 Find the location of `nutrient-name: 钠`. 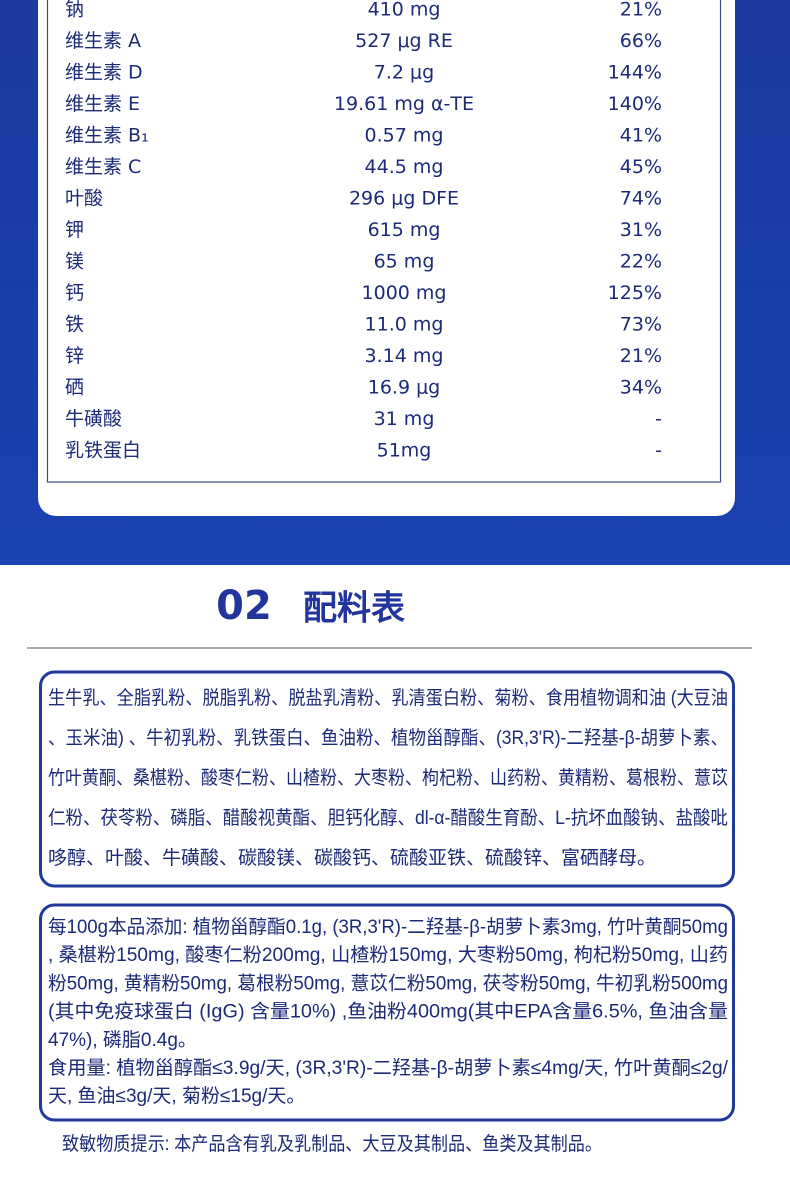

nutrient-name: 钠 is located at coordinates (74, 10).